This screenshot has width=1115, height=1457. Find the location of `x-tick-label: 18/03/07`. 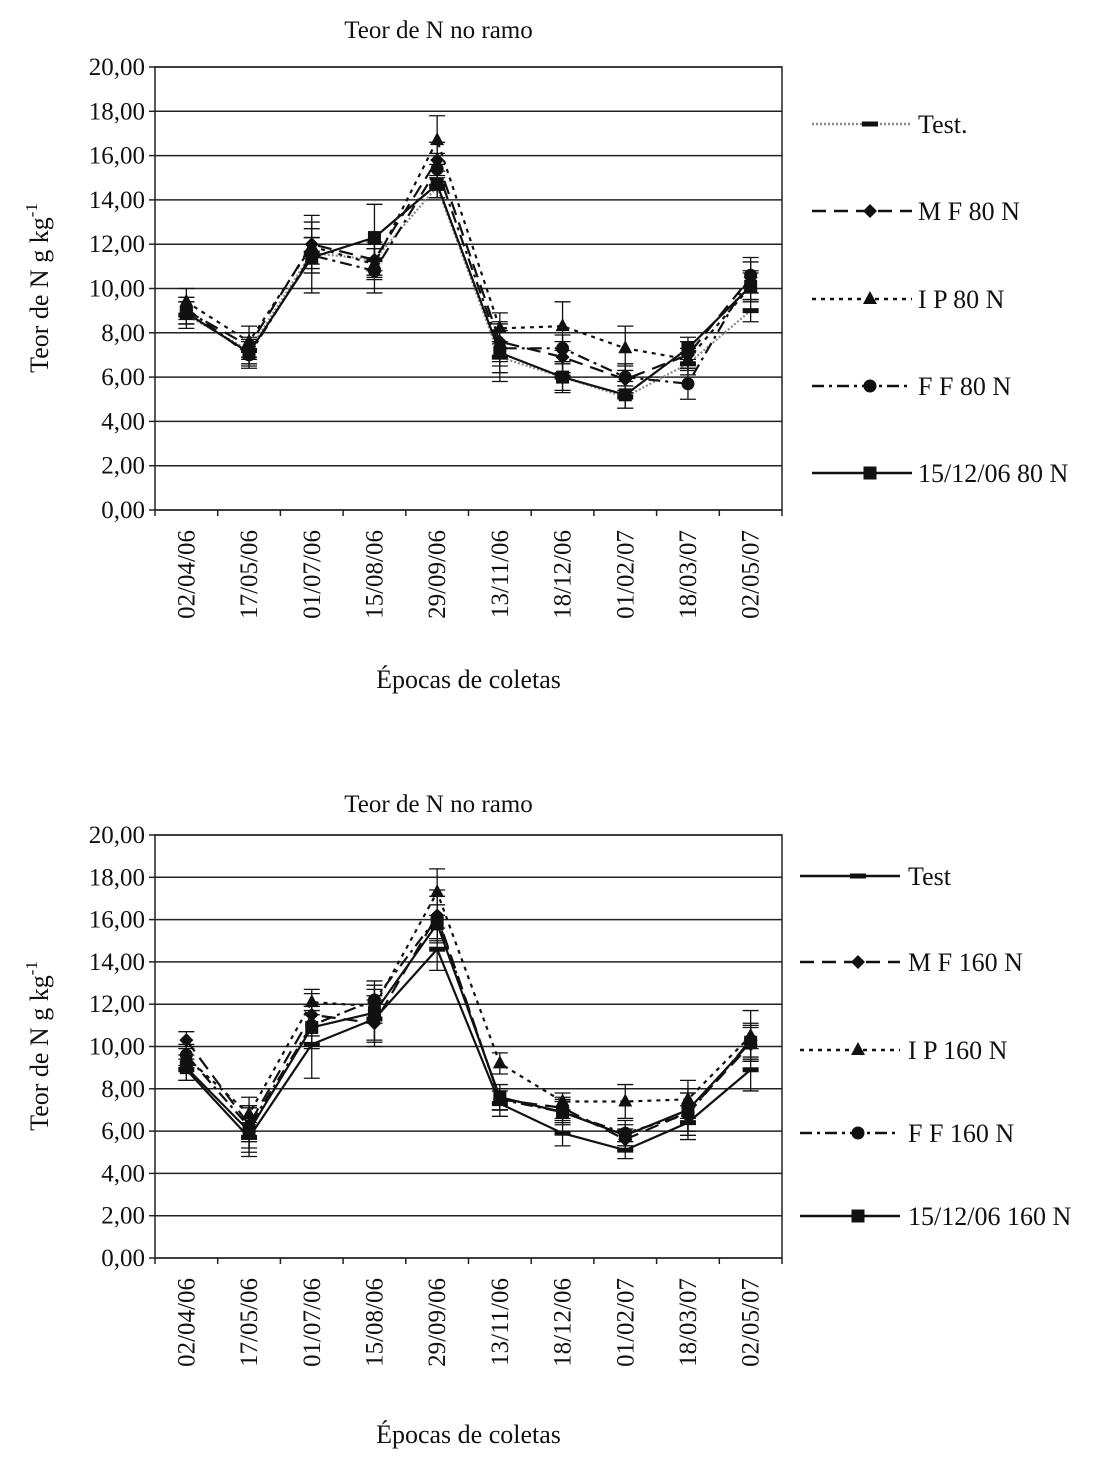

x-tick-label: 18/03/07 is located at coordinates (688, 1322).